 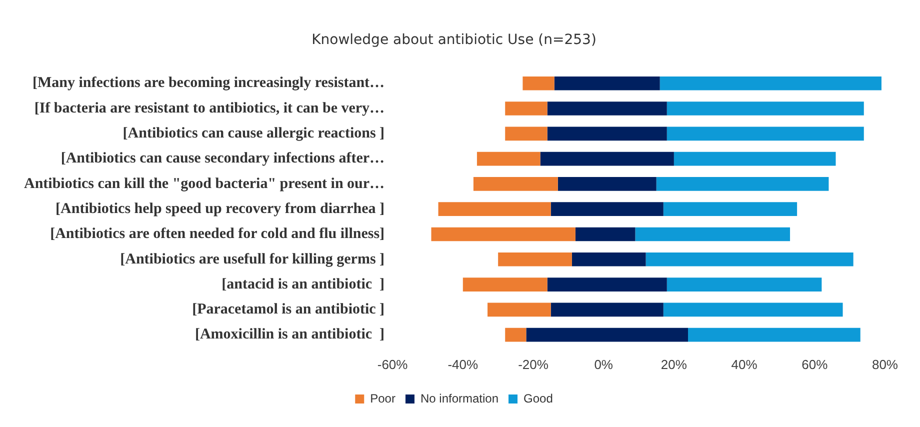 I want to click on legend-label: Poor, so click(x=383, y=398).